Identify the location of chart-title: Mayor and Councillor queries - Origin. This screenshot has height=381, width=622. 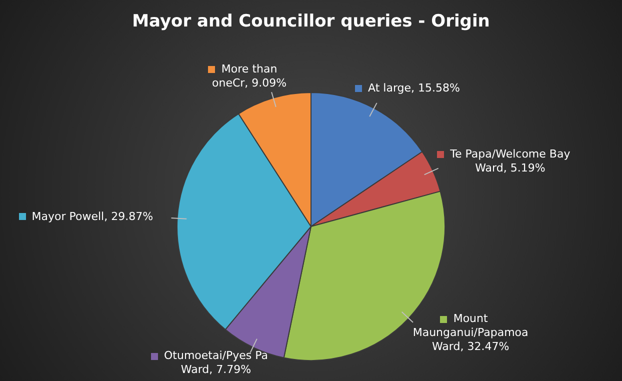
(311, 21).